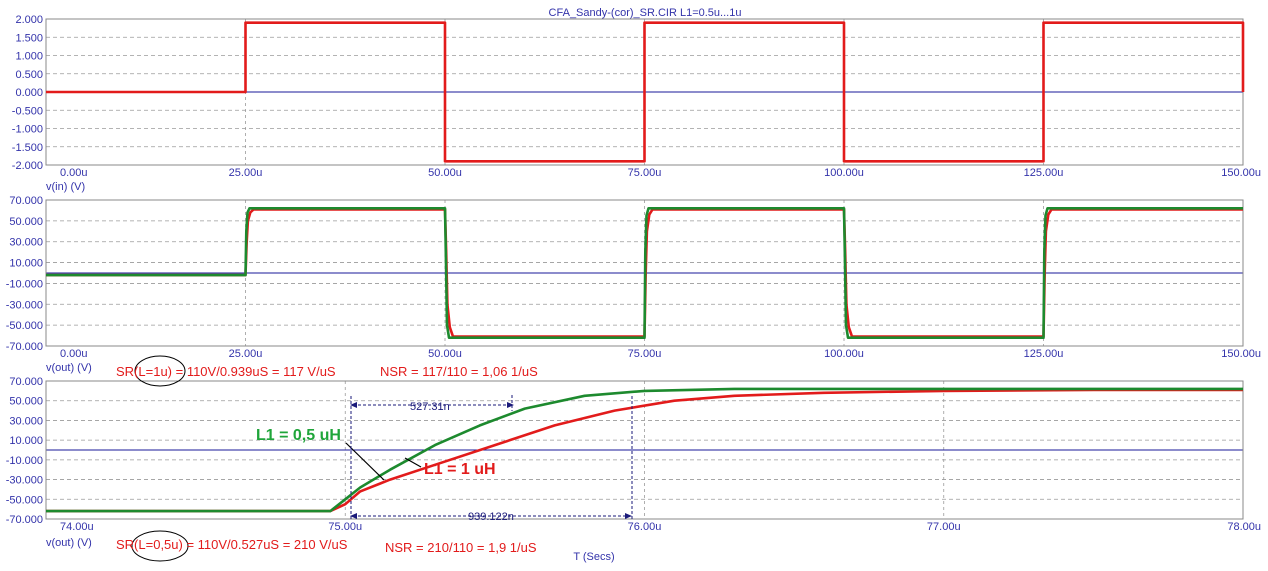 This screenshot has height=571, width=1268. What do you see at coordinates (353, 516) in the screenshot?
I see `measure-long-arrow-left` at bounding box center [353, 516].